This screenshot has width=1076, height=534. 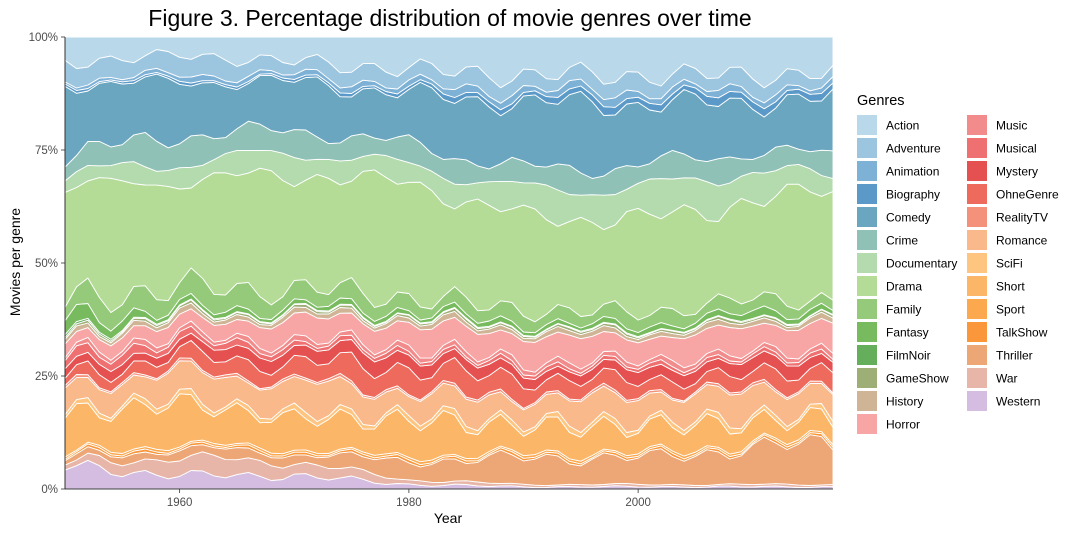 What do you see at coordinates (907, 333) in the screenshot?
I see `legend-label: Fantasy` at bounding box center [907, 333].